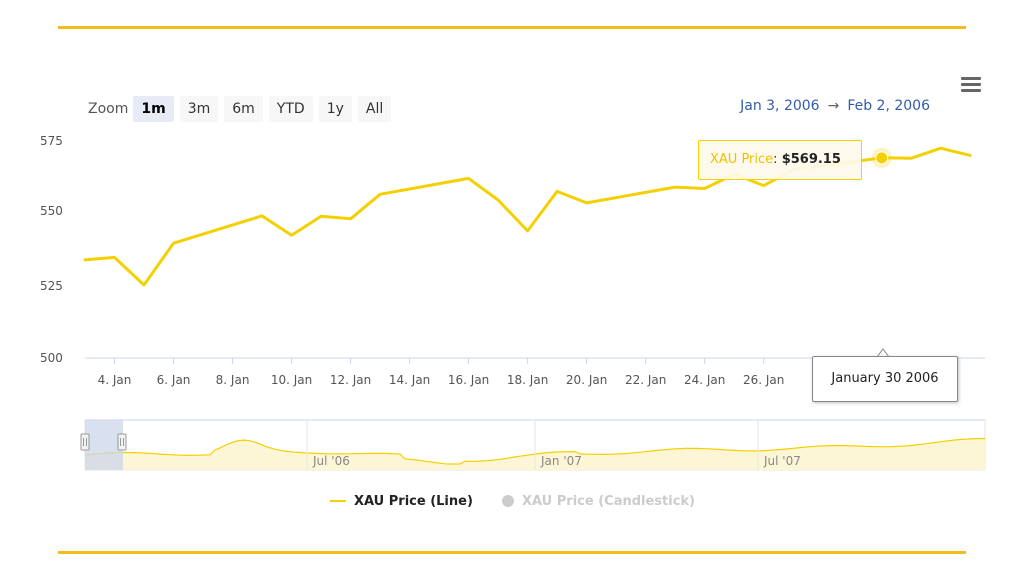 The height and width of the screenshot is (576, 1024). I want to click on x-tick-label: 6. Jan, so click(174, 380).